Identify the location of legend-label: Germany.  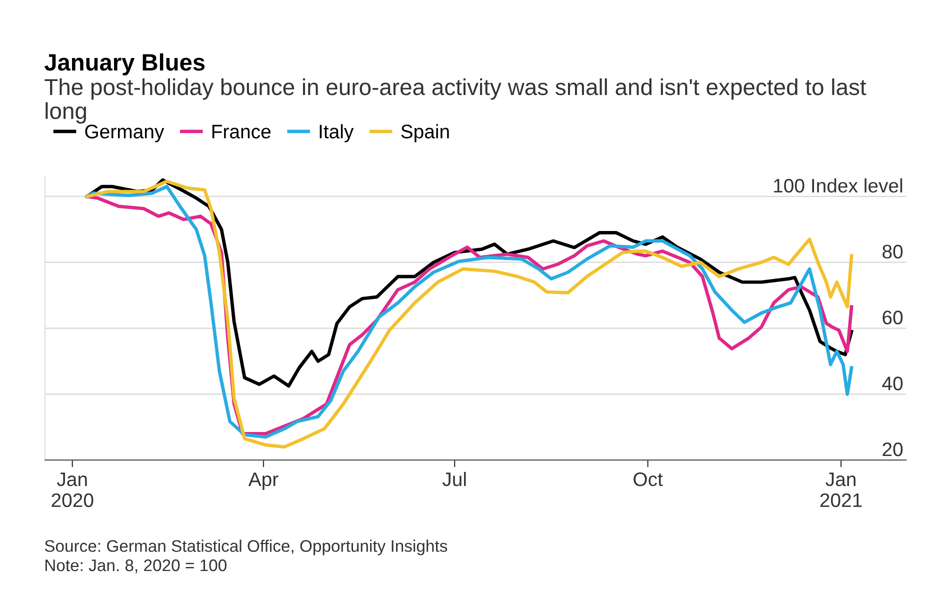
(124, 133).